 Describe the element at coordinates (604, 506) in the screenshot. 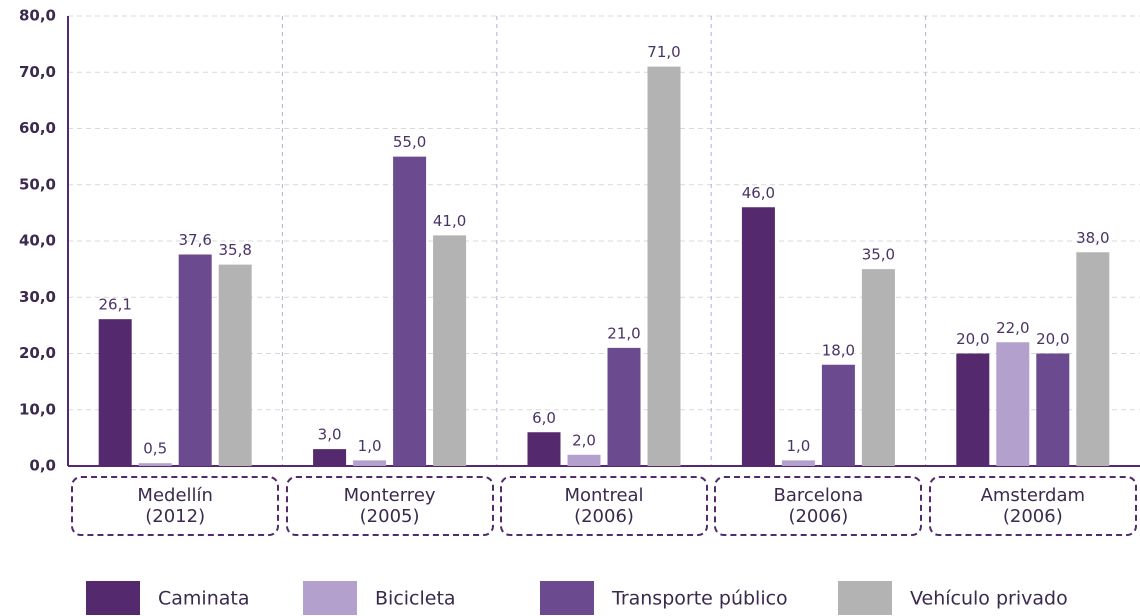

I see `category-label: Montreal (2006)` at that location.